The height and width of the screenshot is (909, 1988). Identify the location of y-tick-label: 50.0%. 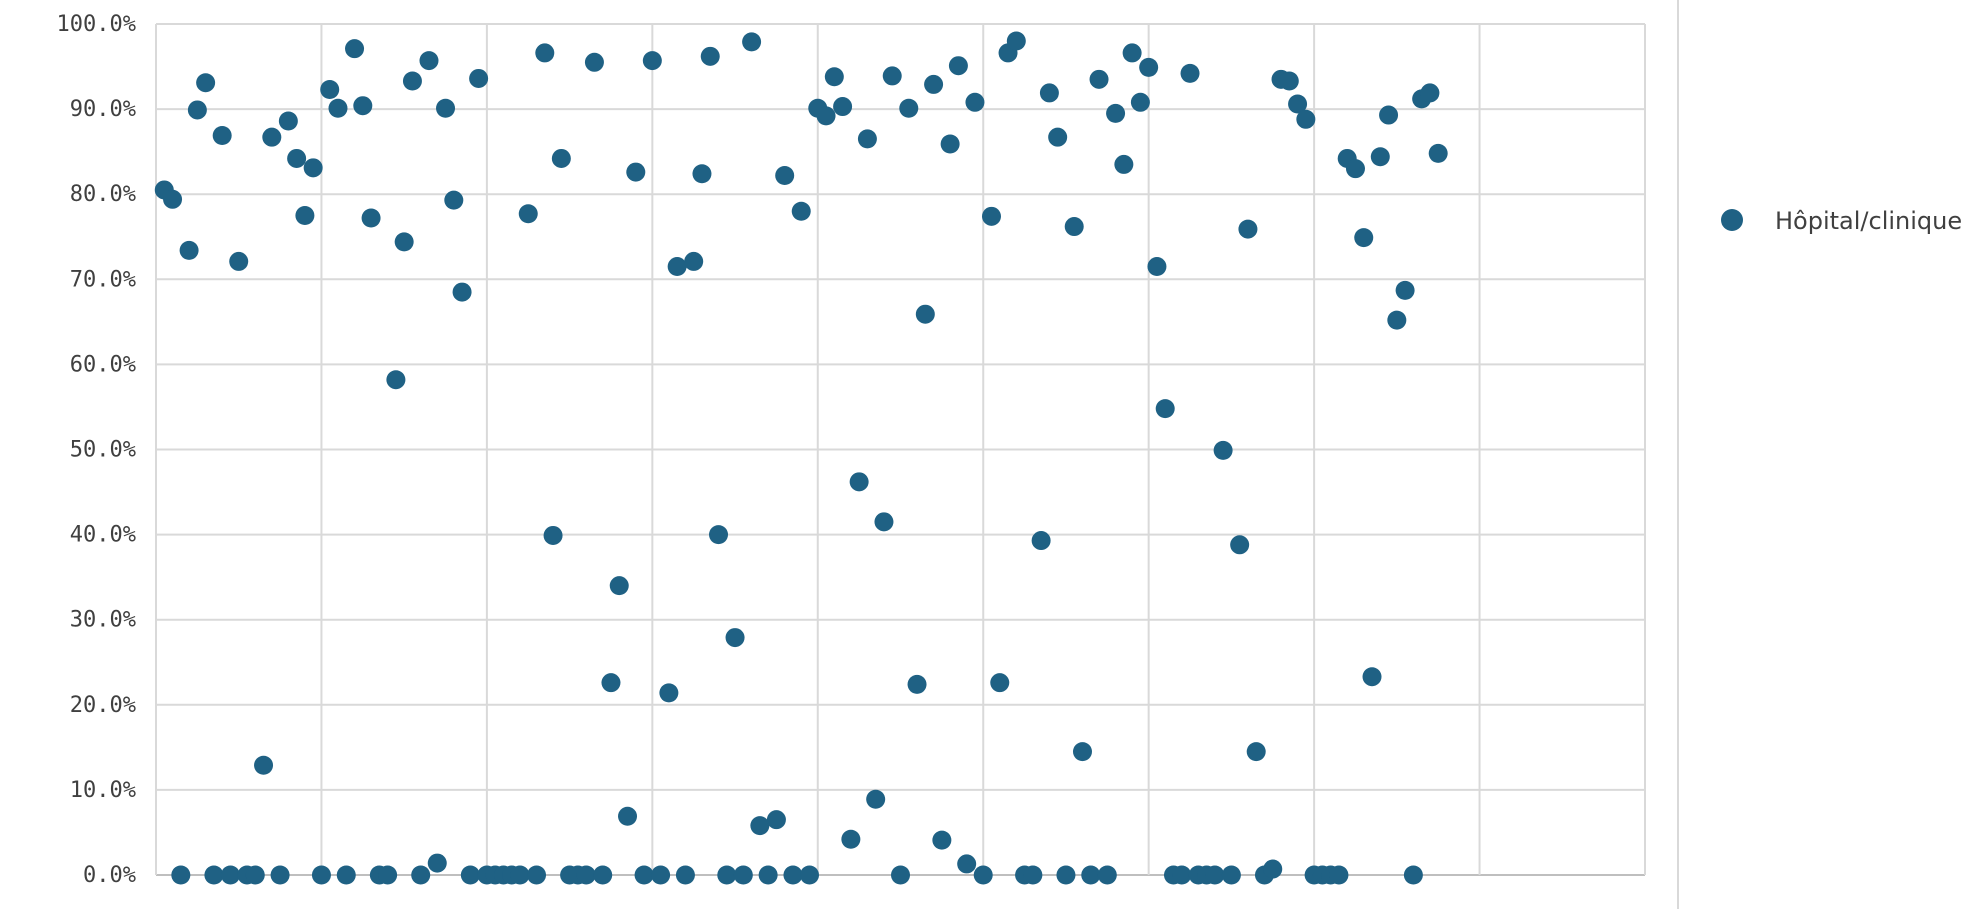
(103, 450).